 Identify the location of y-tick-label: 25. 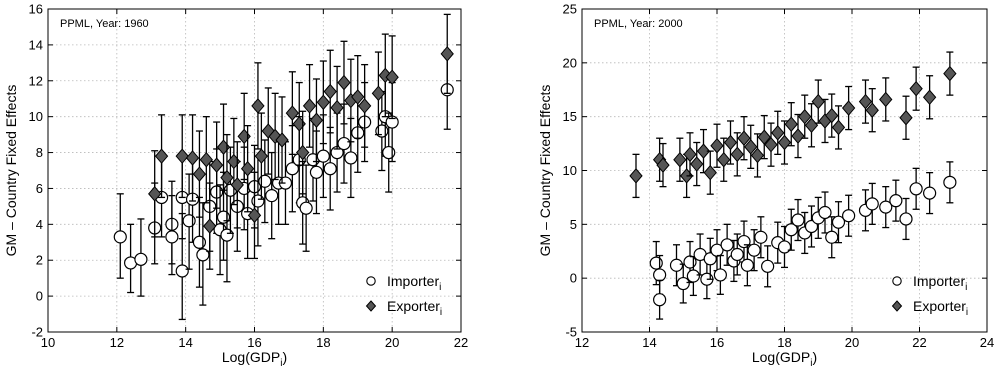
(570, 9).